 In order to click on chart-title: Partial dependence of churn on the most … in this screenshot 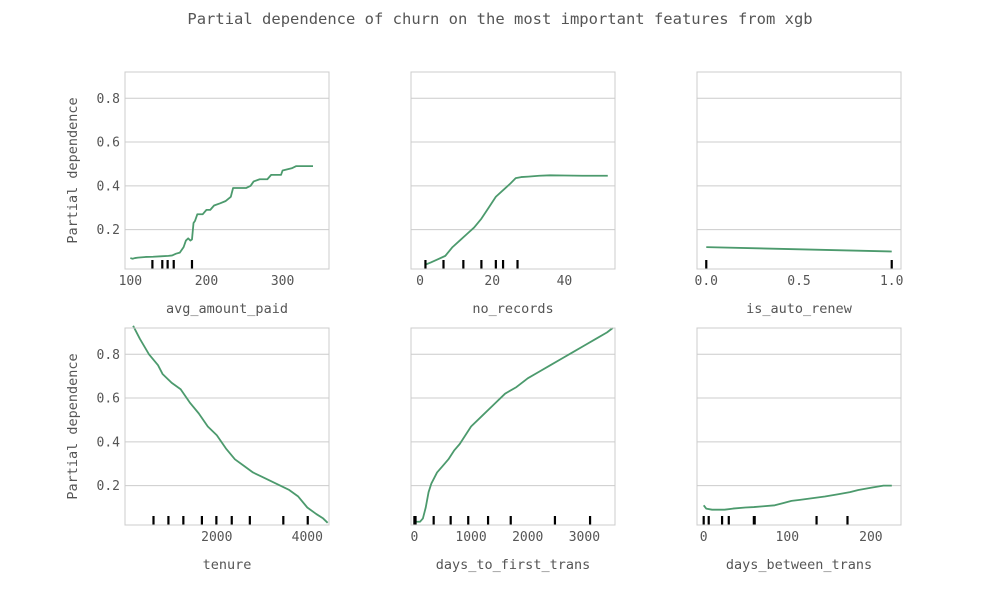, I will do `click(499, 19)`.